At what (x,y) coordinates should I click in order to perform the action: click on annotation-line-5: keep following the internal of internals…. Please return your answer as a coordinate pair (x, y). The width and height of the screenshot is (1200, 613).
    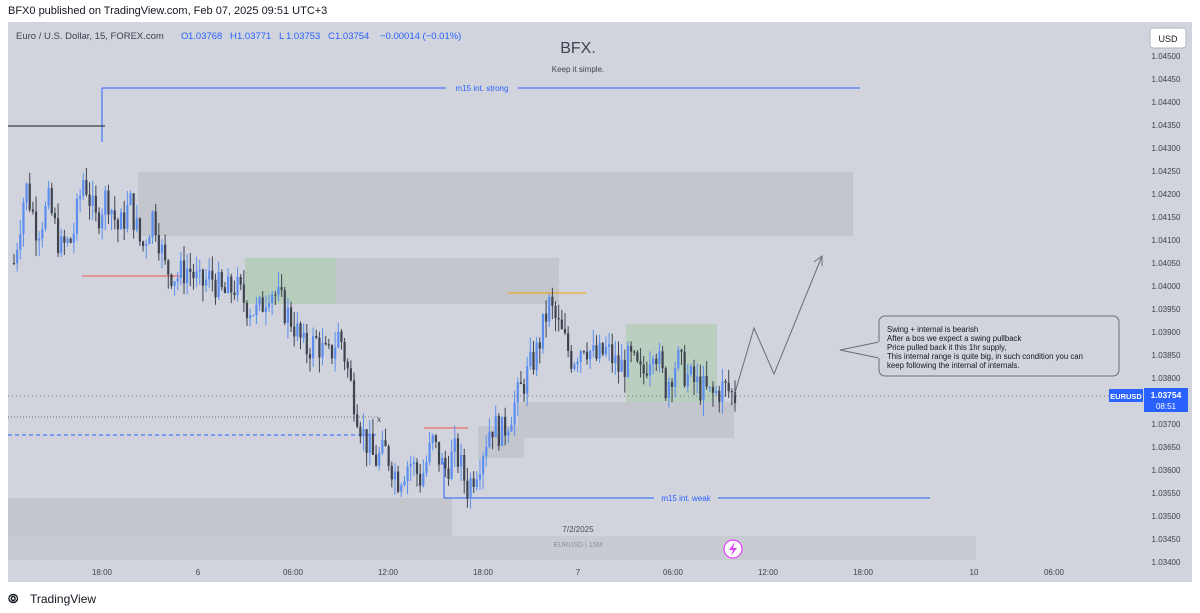
    Looking at the image, I should click on (953, 365).